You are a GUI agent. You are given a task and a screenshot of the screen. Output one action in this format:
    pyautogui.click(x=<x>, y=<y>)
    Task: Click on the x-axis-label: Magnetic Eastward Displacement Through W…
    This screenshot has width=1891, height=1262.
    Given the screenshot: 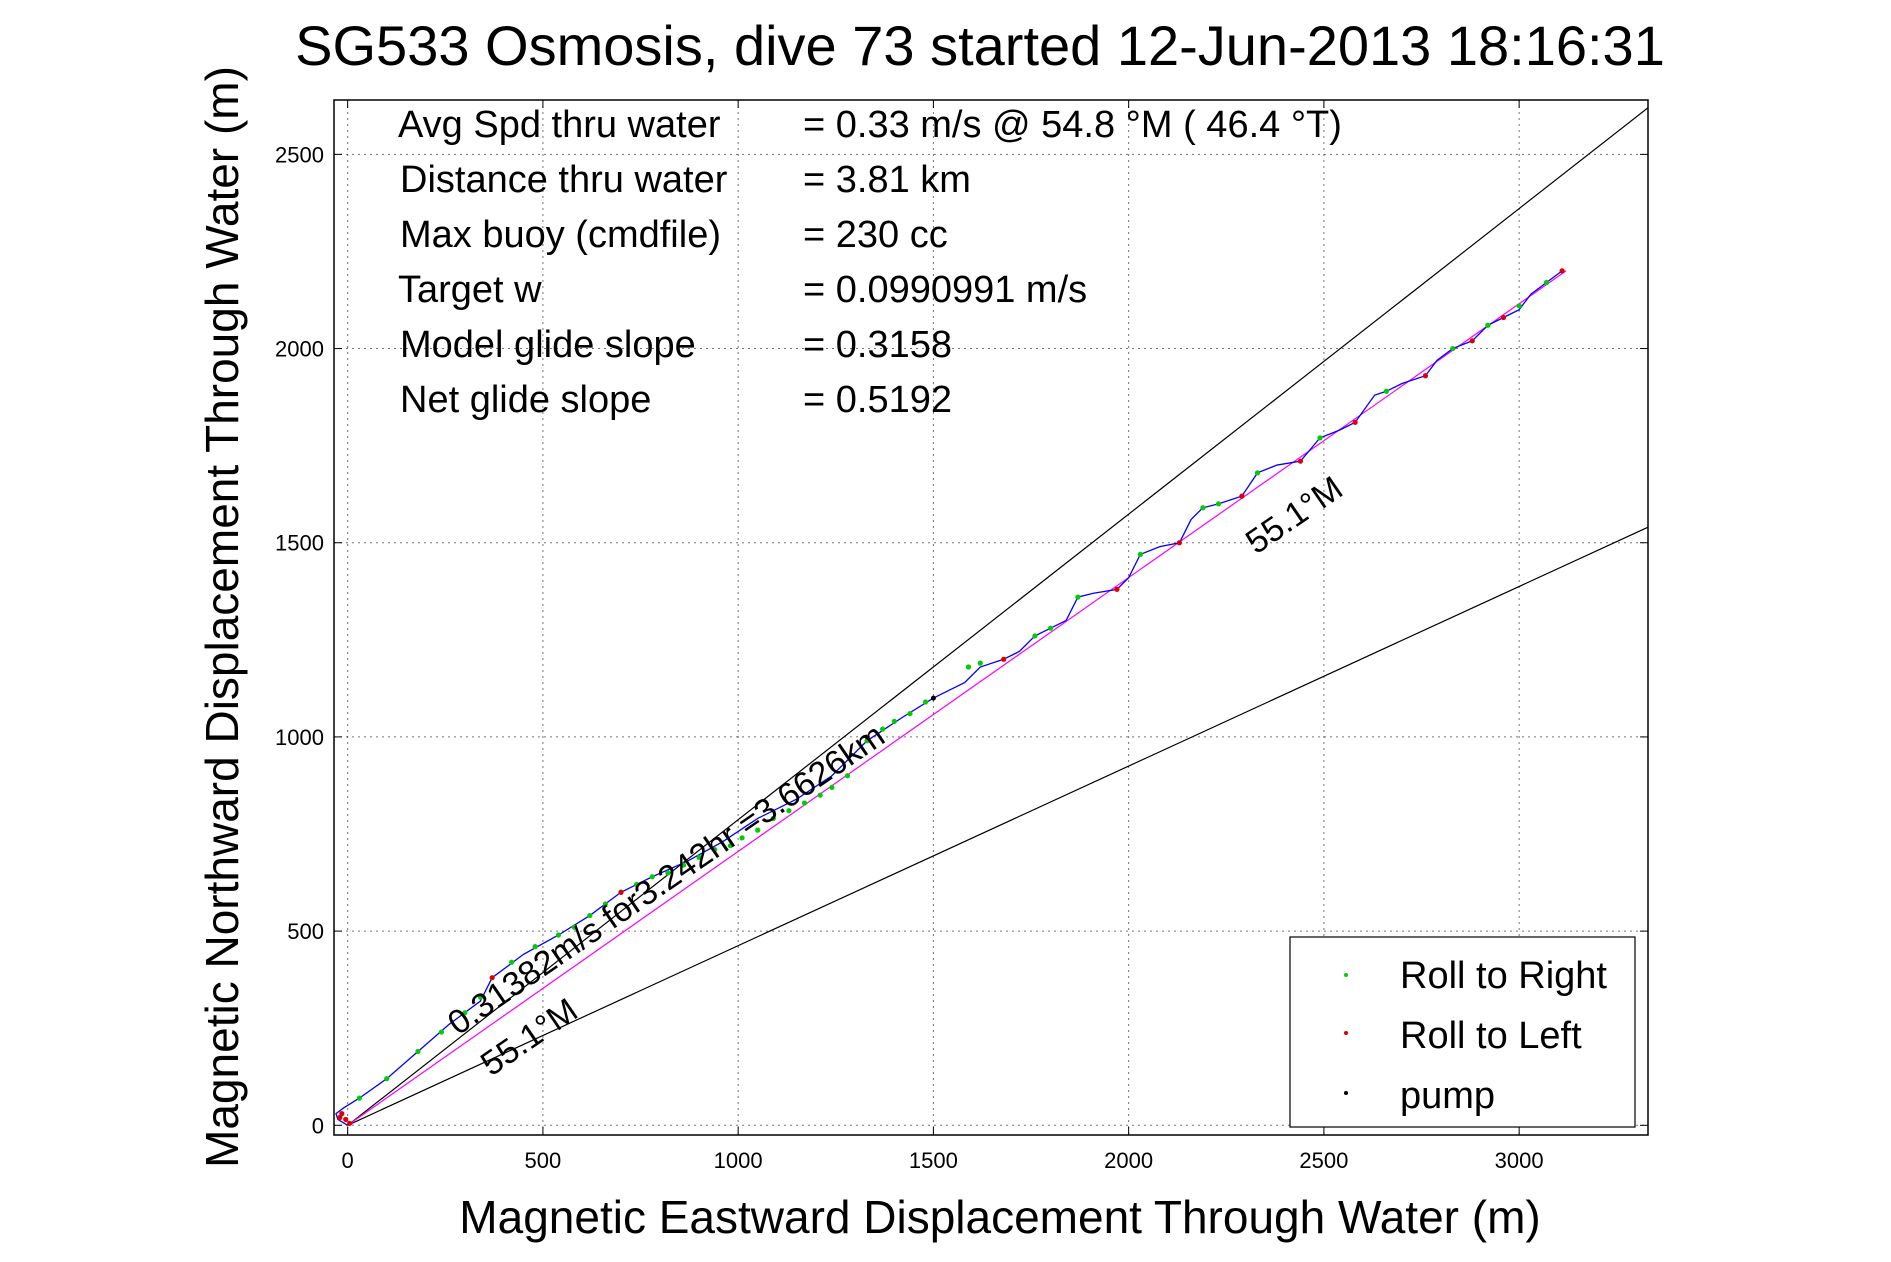 What is the action you would take?
    pyautogui.click(x=999, y=1217)
    